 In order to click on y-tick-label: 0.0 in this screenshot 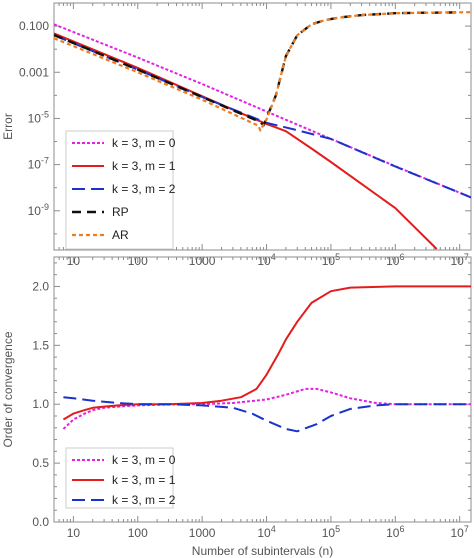, I will do `click(40, 522)`.